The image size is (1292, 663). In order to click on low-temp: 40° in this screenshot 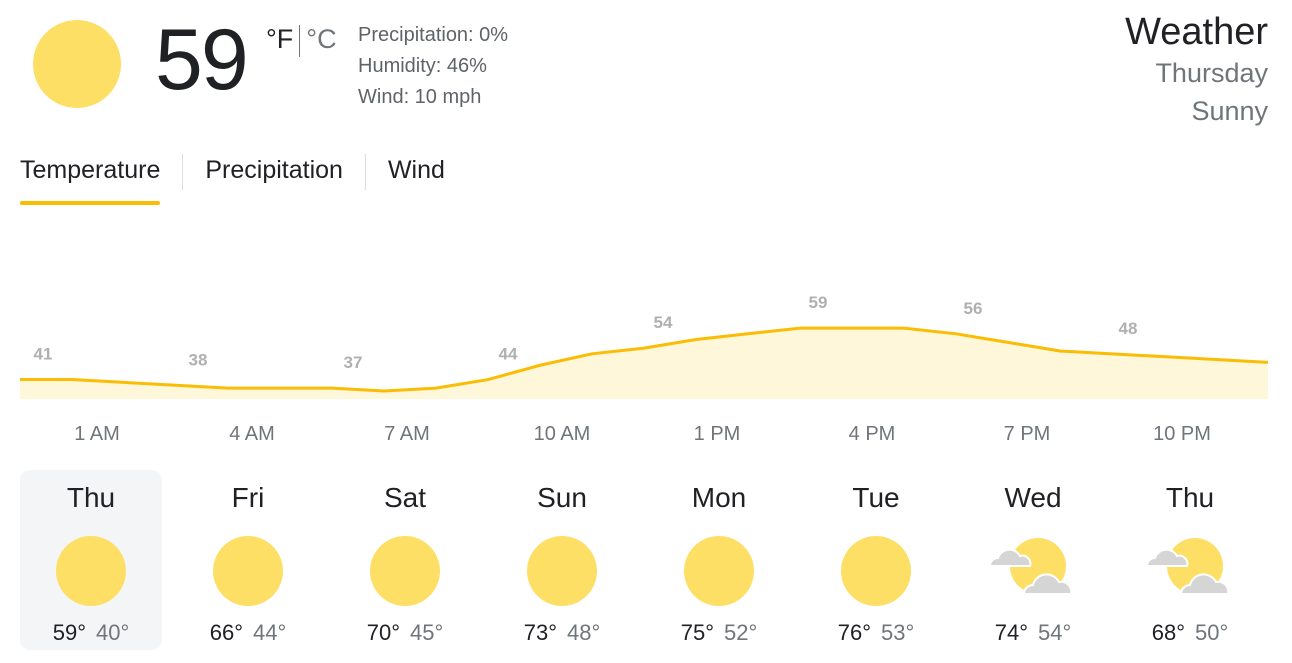, I will do `click(113, 632)`.